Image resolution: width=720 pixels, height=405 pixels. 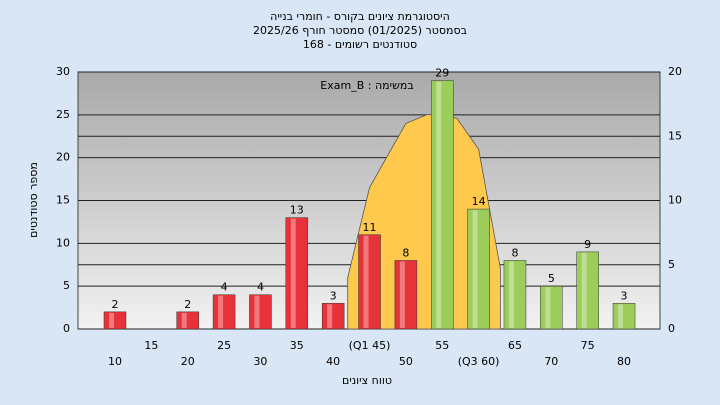 I want to click on x-tick-label: 25, so click(x=224, y=345).